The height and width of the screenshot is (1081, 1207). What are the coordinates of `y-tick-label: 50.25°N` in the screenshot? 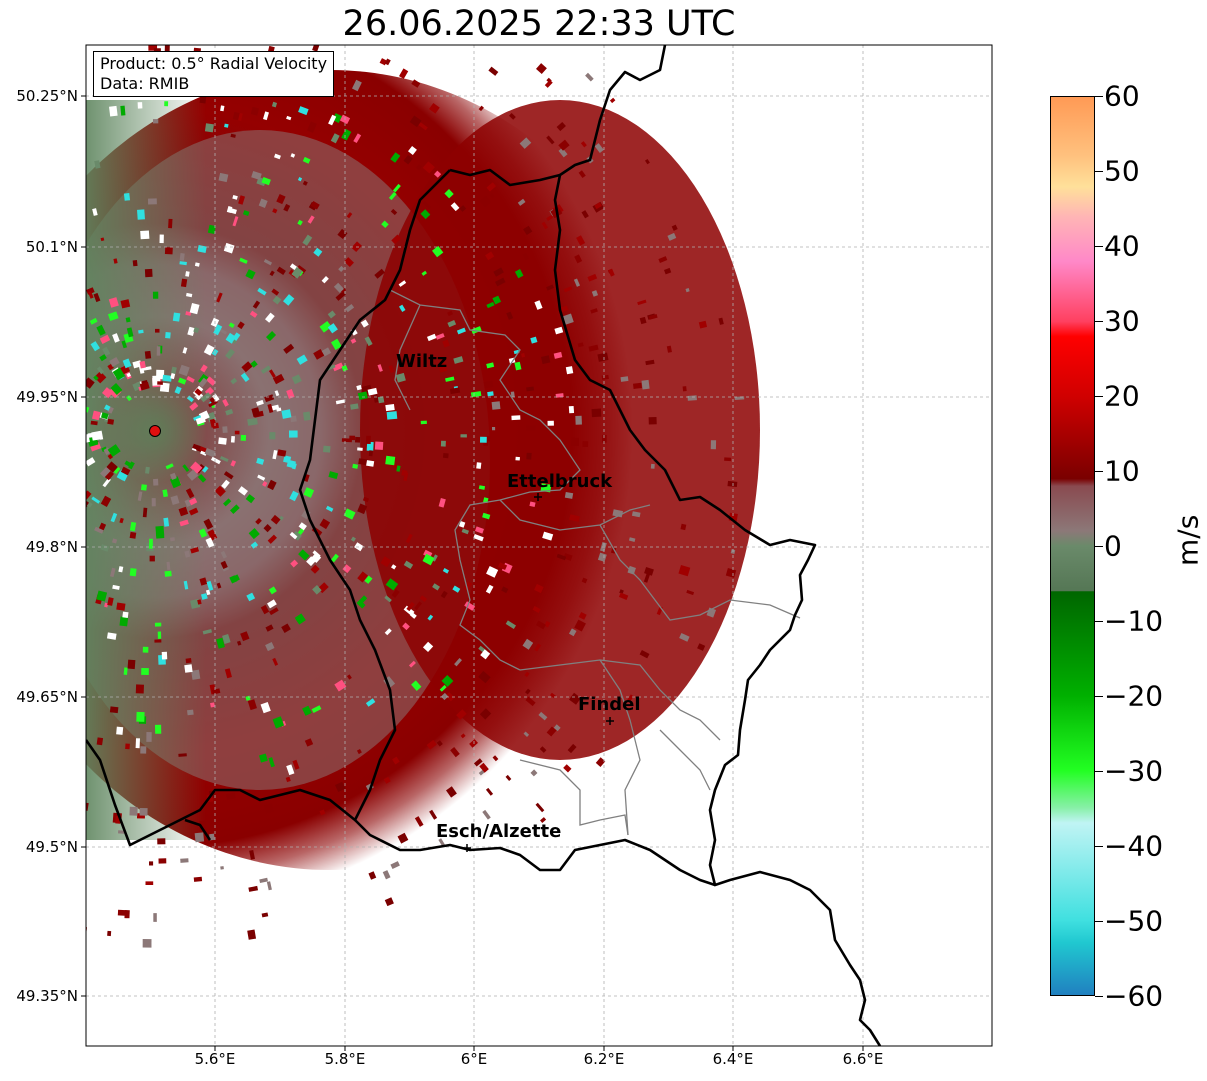 It's located at (47, 96).